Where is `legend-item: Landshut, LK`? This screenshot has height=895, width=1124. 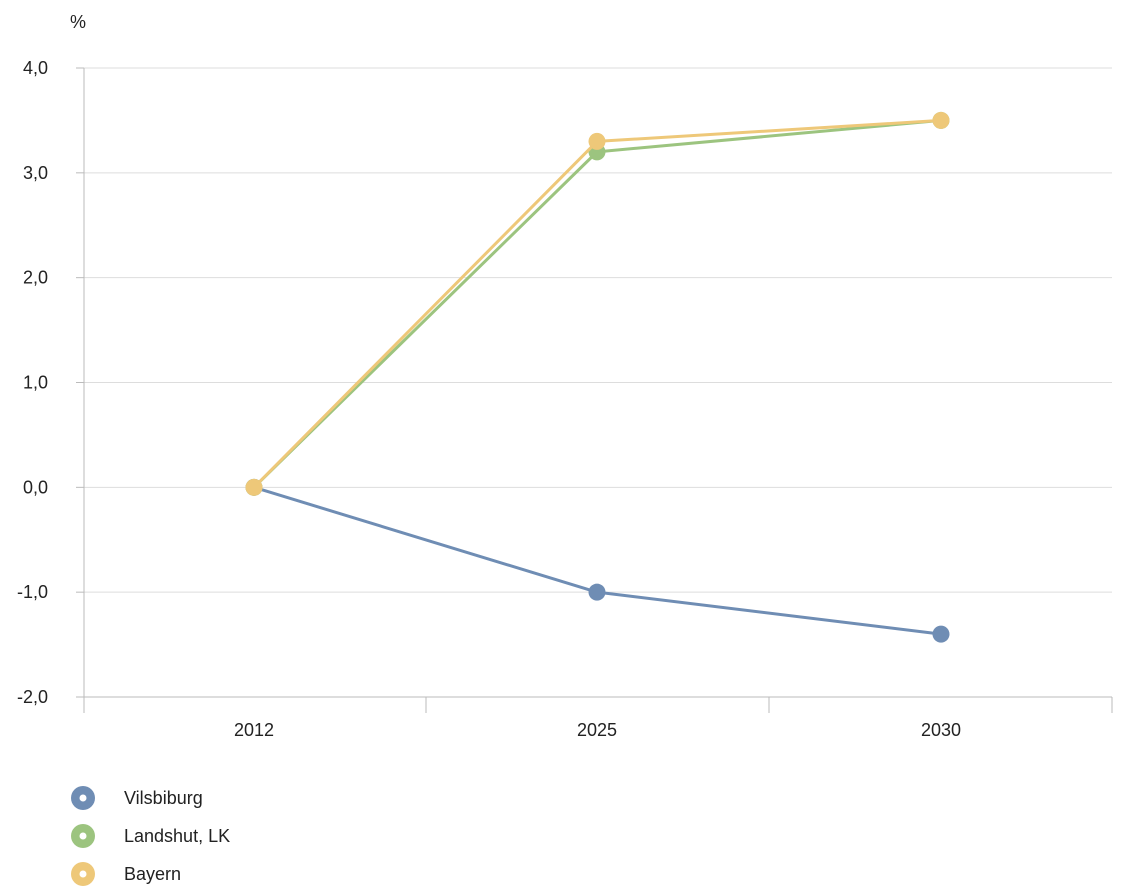
legend-item: Landshut, LK is located at coordinates (150, 836).